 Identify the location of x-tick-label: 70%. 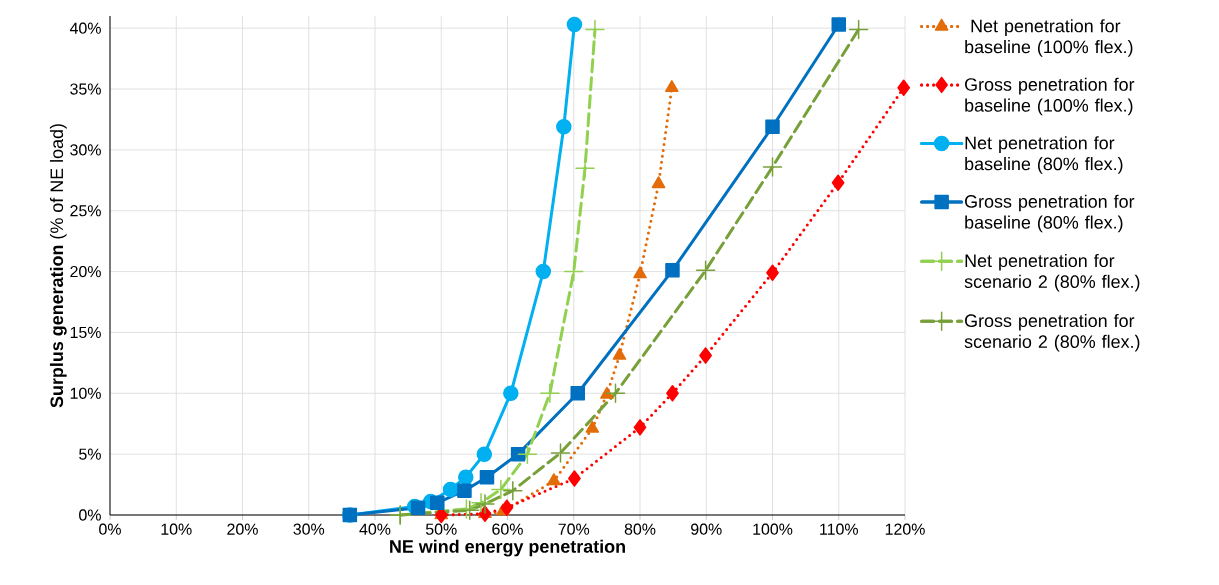
(574, 529).